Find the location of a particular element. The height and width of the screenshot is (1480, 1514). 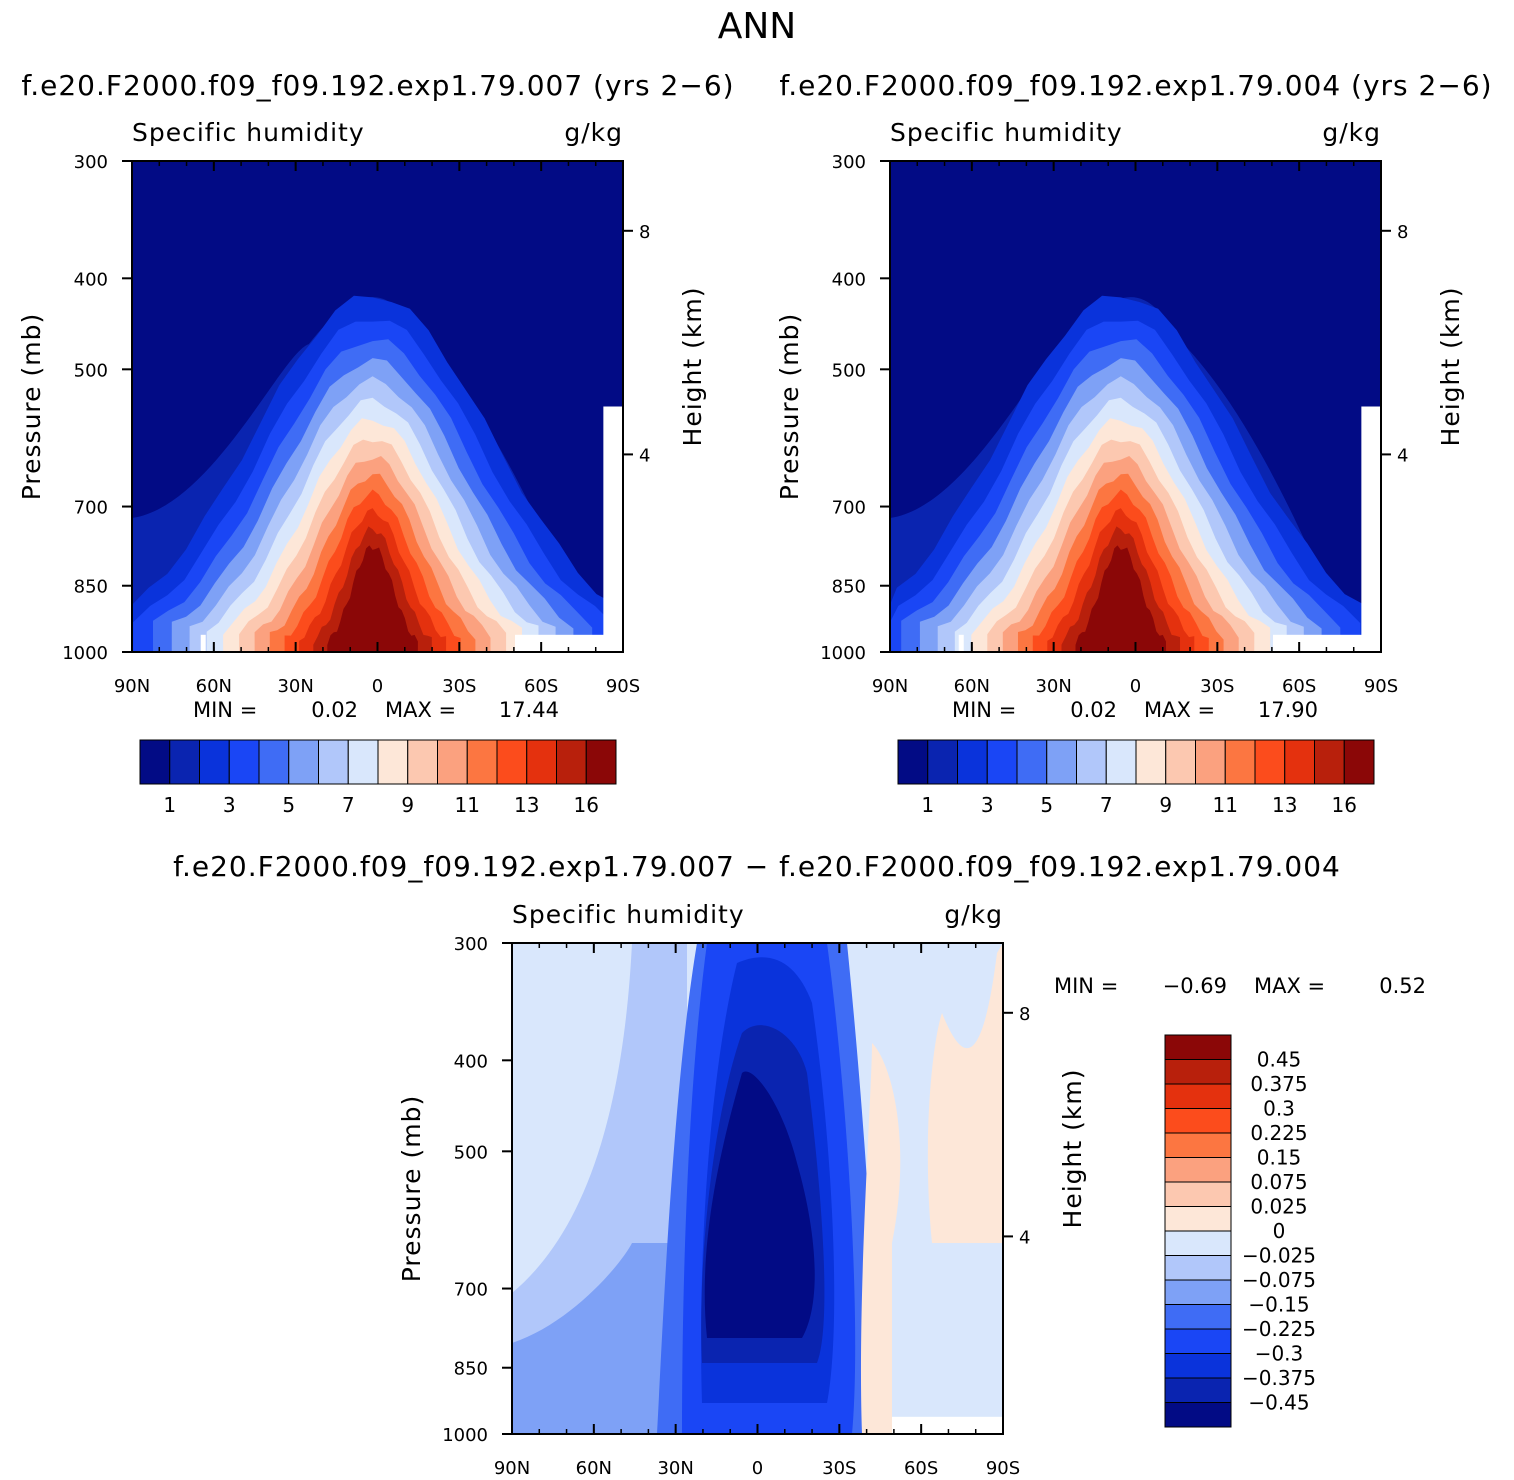

colorbar-label: 1 is located at coordinates (927, 805).